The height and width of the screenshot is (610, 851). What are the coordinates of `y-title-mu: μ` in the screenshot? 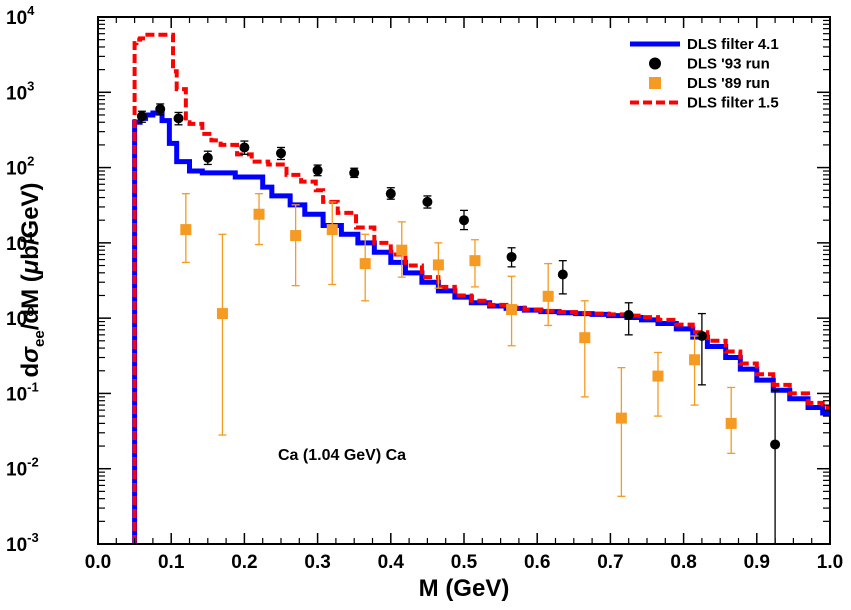 It's located at (30, 267).